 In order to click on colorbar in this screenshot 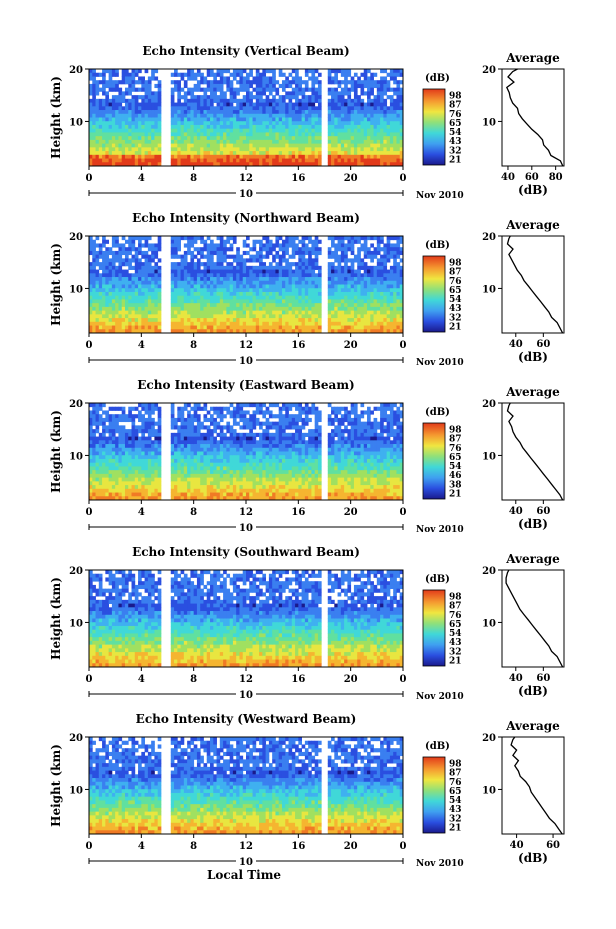, I will do `click(434, 127)`.